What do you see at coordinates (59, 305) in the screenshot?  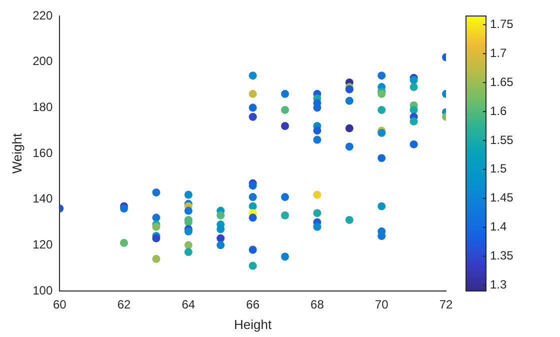 I see `x-tick-label: 60` at bounding box center [59, 305].